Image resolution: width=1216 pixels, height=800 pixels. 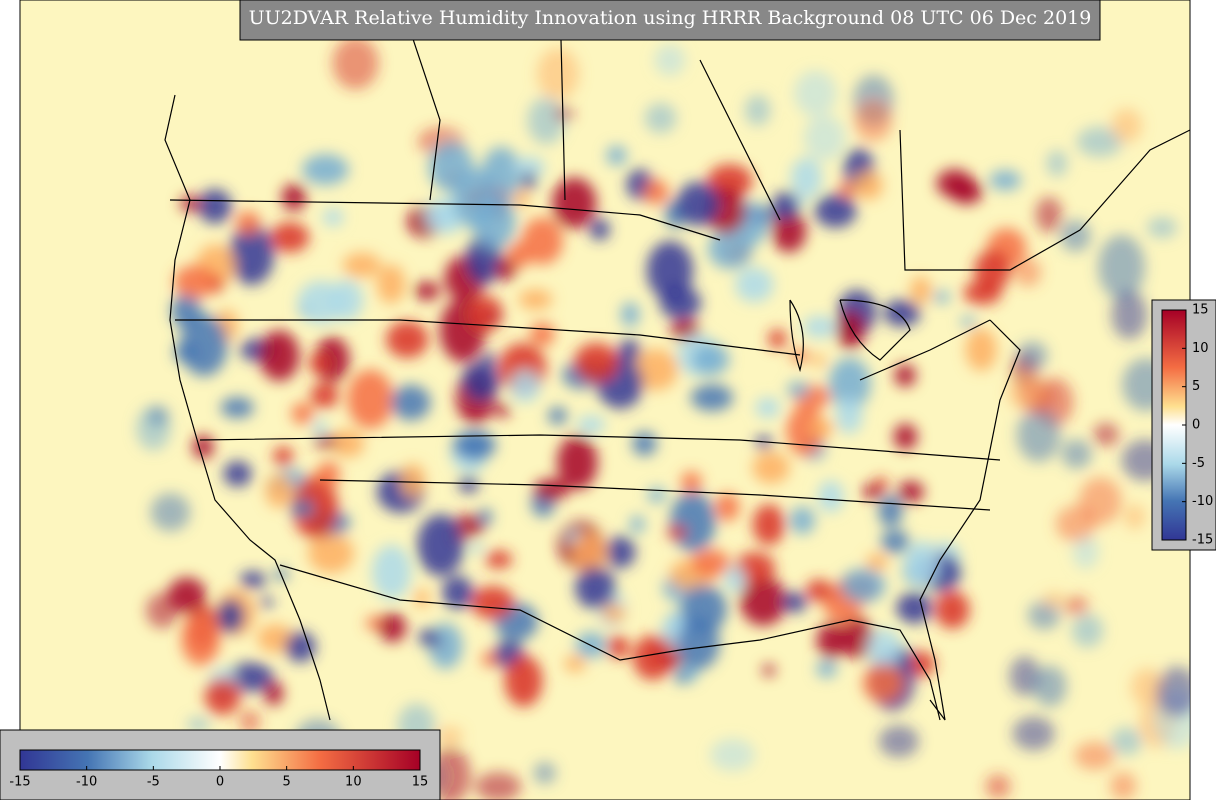 What do you see at coordinates (1200, 310) in the screenshot?
I see `v-tick-label: 15` at bounding box center [1200, 310].